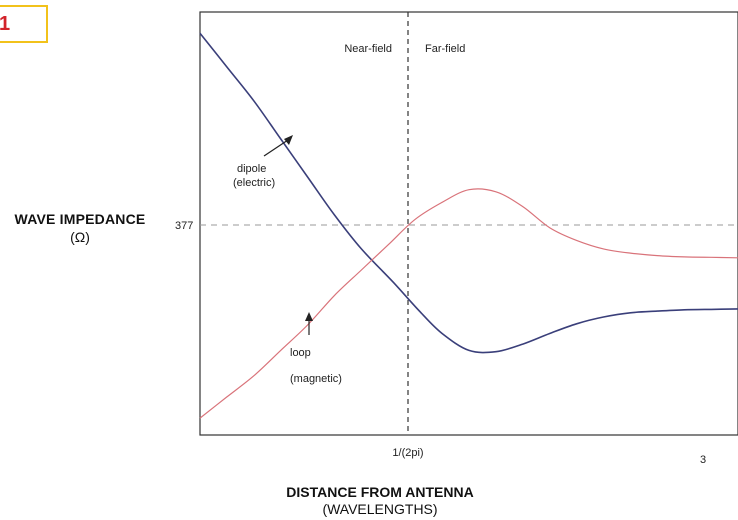  What do you see at coordinates (380, 509) in the screenshot?
I see `x-axis-unit: (WAVELENGTHS)` at bounding box center [380, 509].